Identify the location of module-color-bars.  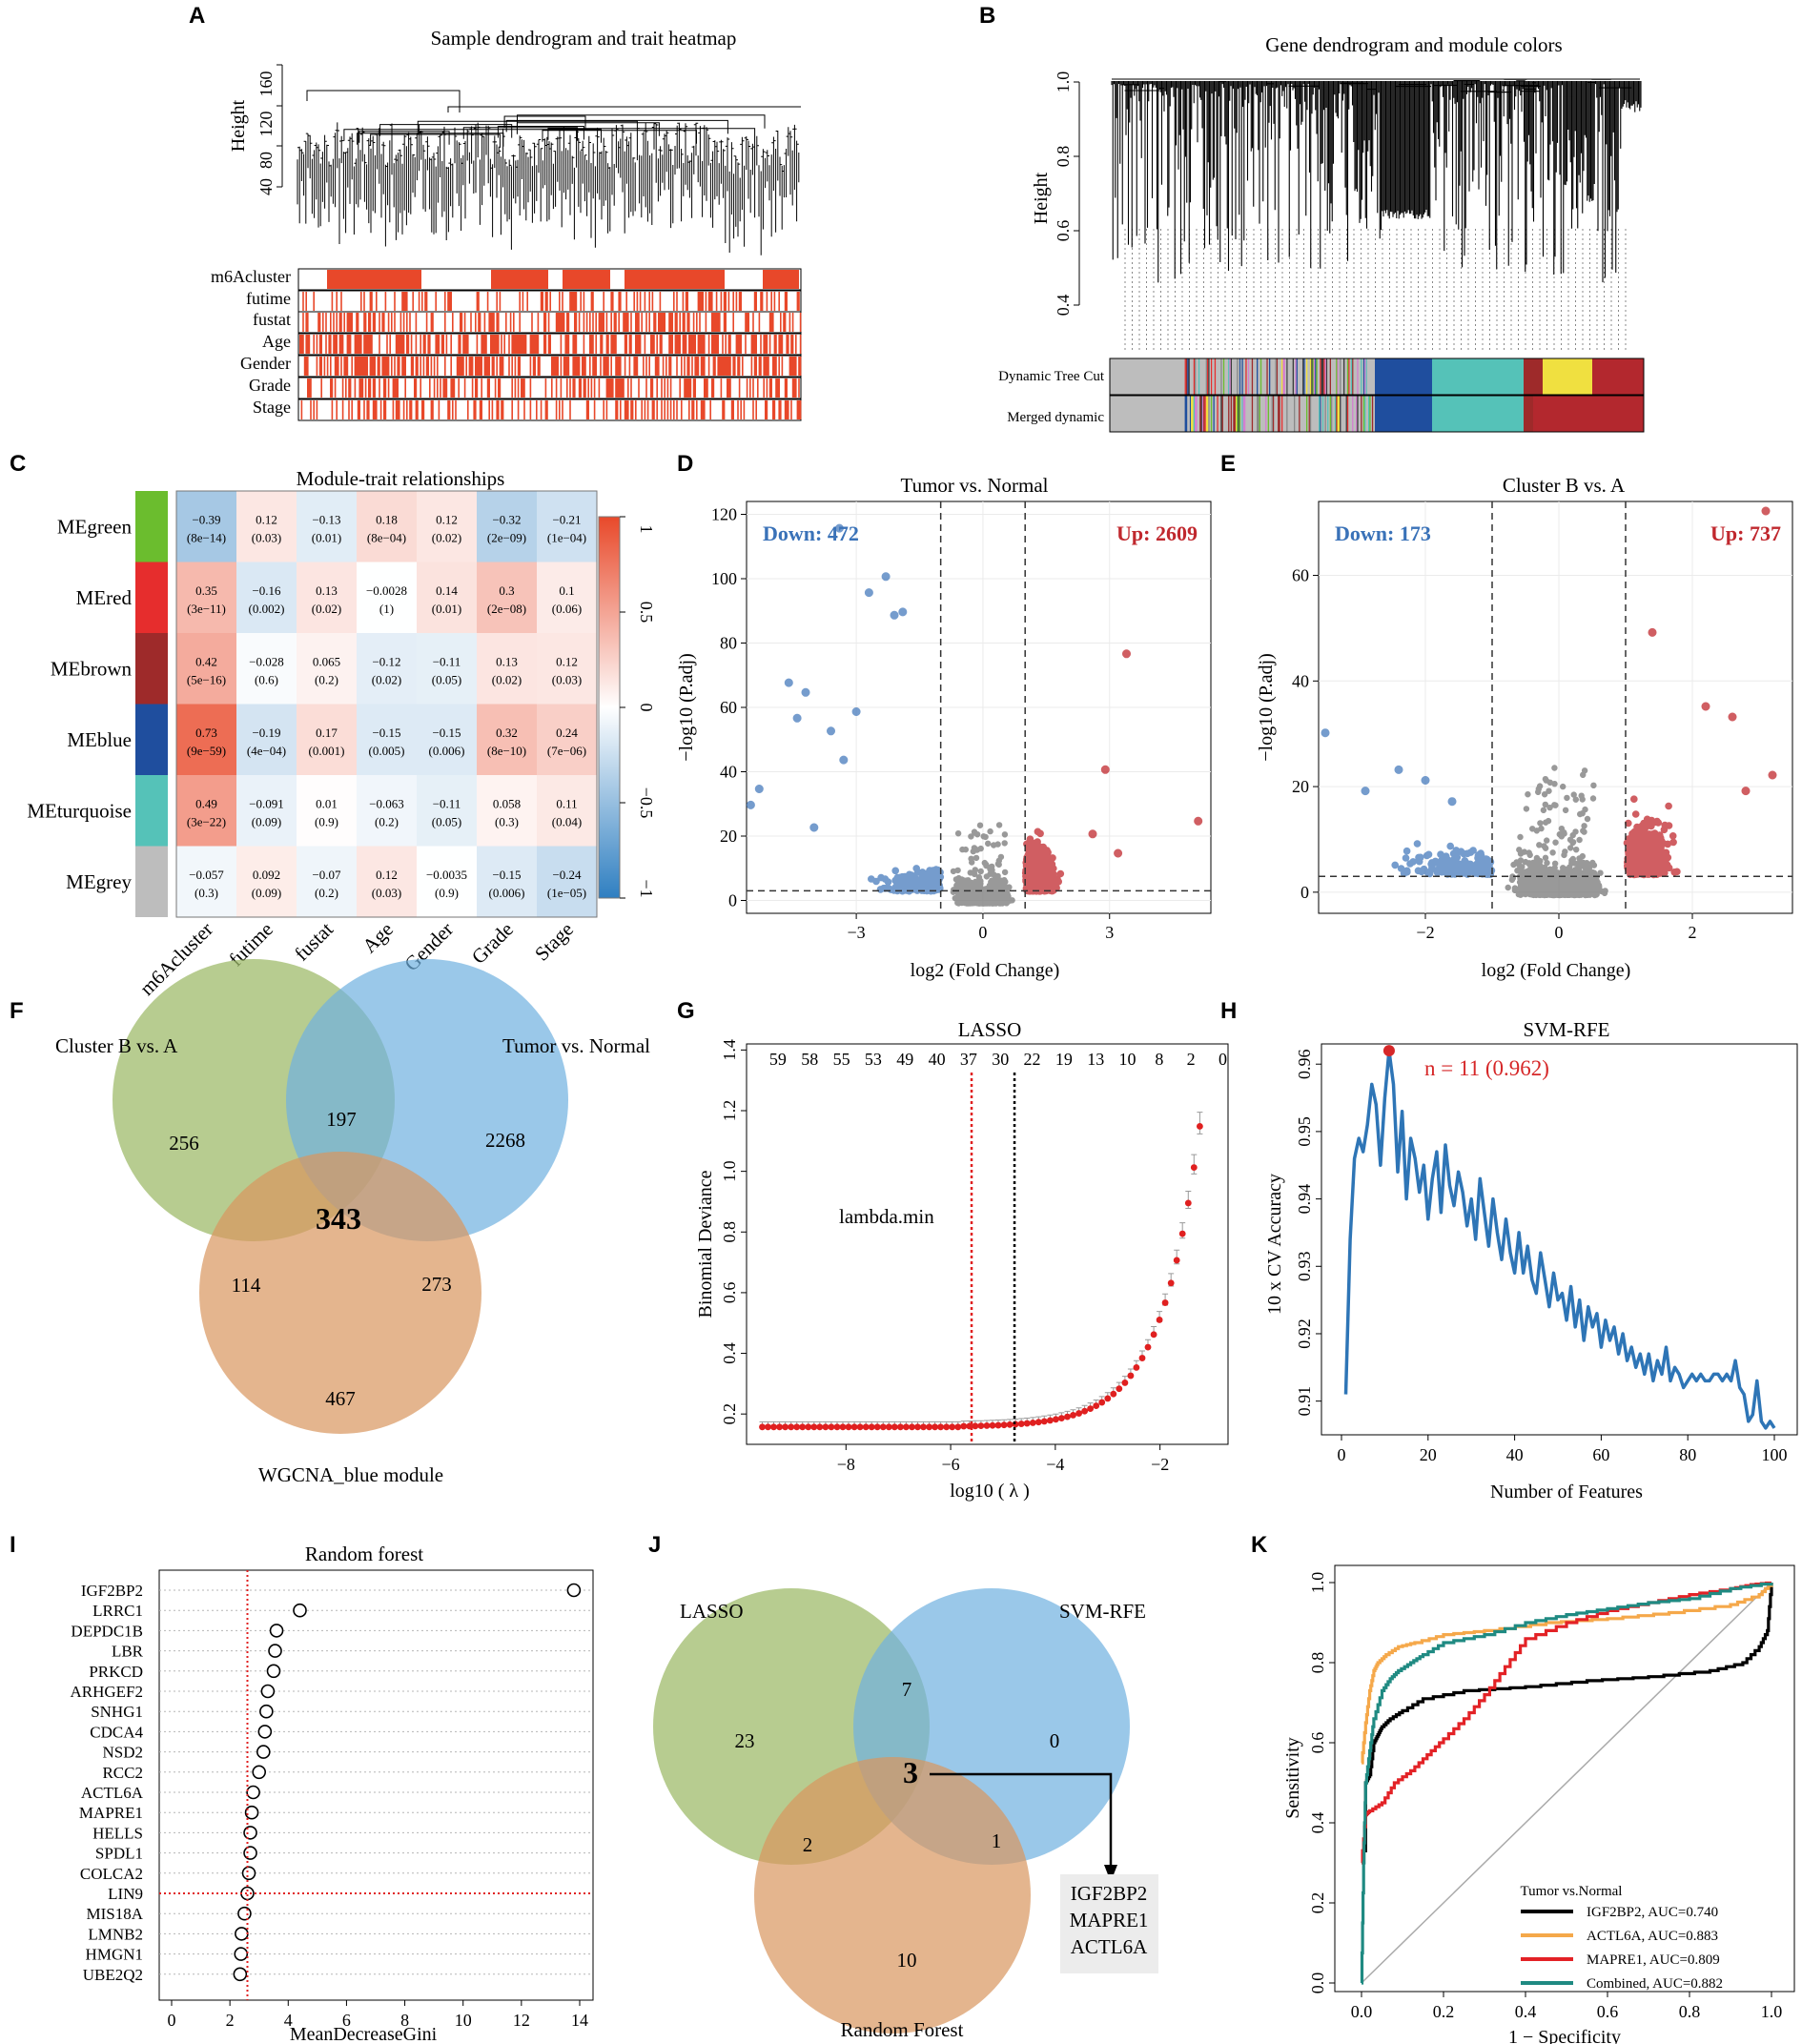
(1377, 395).